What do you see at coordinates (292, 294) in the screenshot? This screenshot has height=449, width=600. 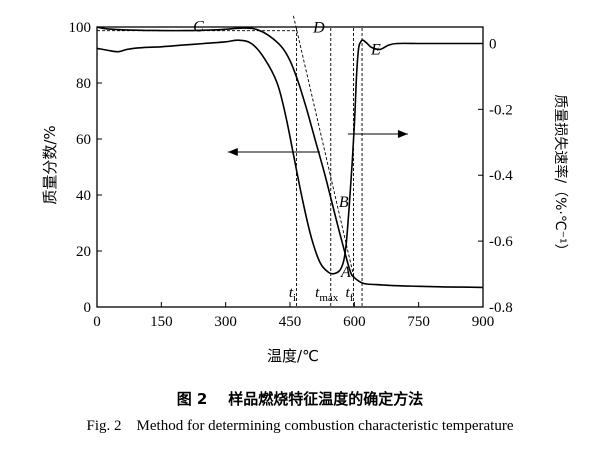 I see `marker-label: ti` at bounding box center [292, 294].